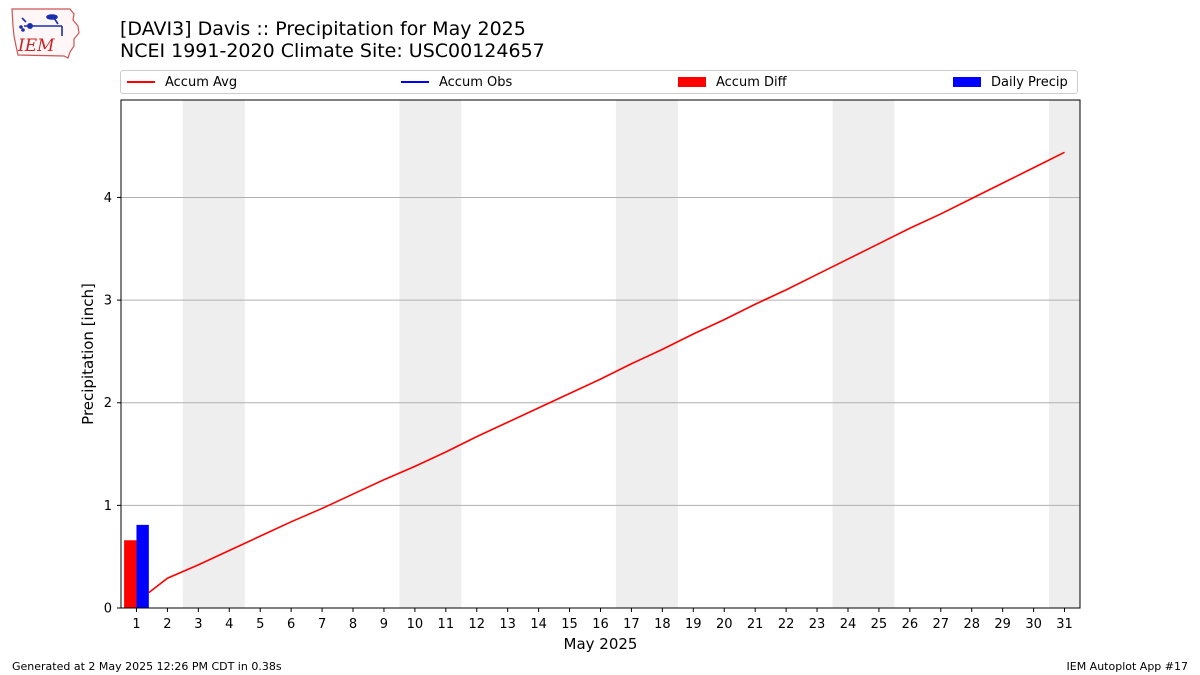 The width and height of the screenshot is (1200, 675). I want to click on y-tick-label: 2, so click(108, 403).